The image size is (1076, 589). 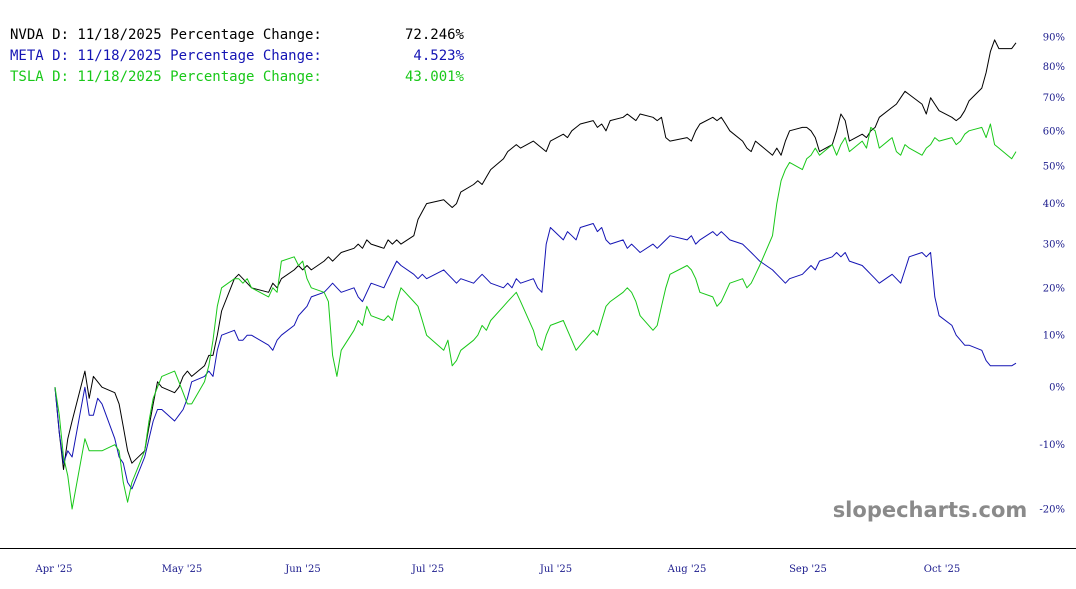 I want to click on legend-value: 72.246%, so click(x=435, y=35).